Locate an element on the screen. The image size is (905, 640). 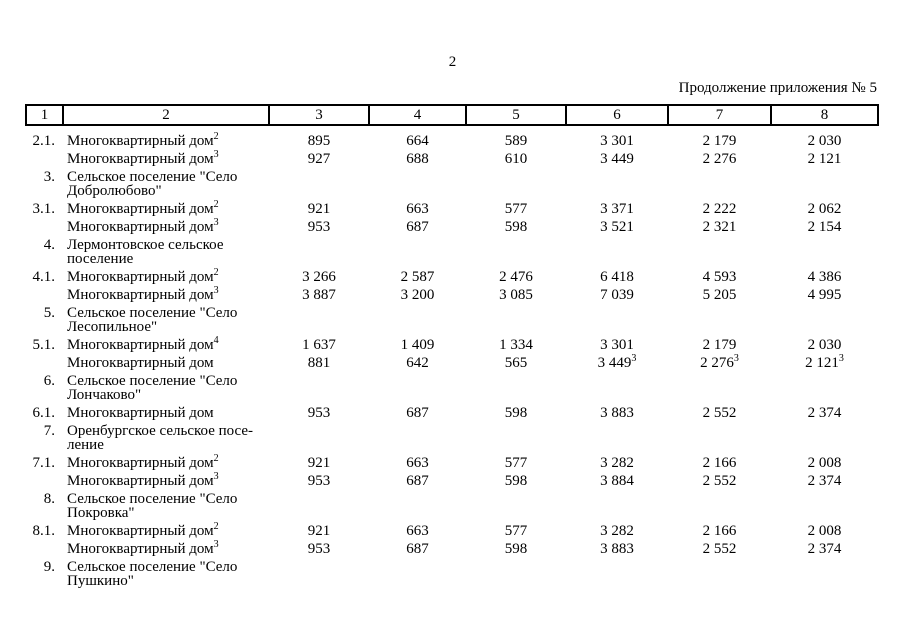
row-value: 2 121 is located at coordinates (824, 159).